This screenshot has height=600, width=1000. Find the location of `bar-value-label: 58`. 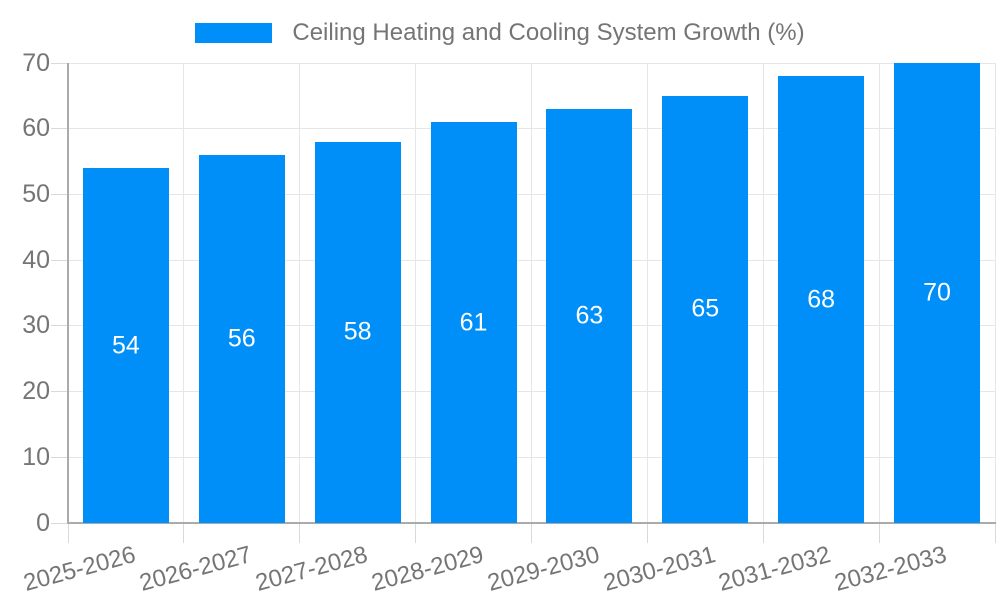

bar-value-label: 58 is located at coordinates (357, 331).